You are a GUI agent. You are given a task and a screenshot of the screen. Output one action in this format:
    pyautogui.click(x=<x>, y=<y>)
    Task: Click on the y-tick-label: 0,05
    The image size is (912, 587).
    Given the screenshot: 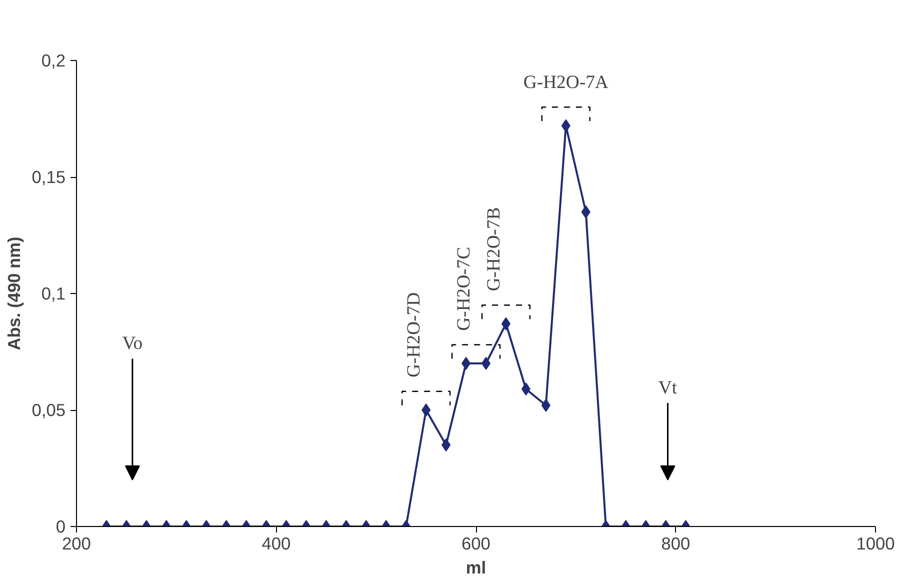 What is the action you would take?
    pyautogui.click(x=49, y=410)
    